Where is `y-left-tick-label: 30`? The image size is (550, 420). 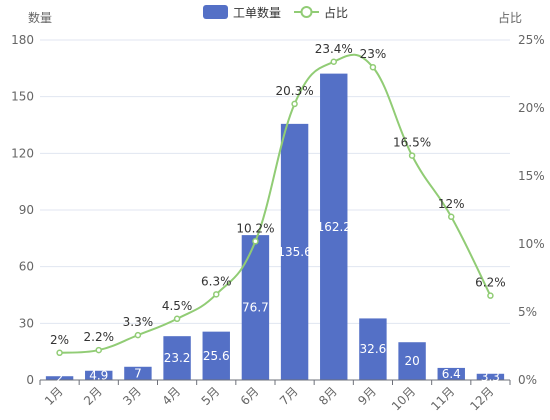
y-left-tick-label: 30 is located at coordinates (26, 323).